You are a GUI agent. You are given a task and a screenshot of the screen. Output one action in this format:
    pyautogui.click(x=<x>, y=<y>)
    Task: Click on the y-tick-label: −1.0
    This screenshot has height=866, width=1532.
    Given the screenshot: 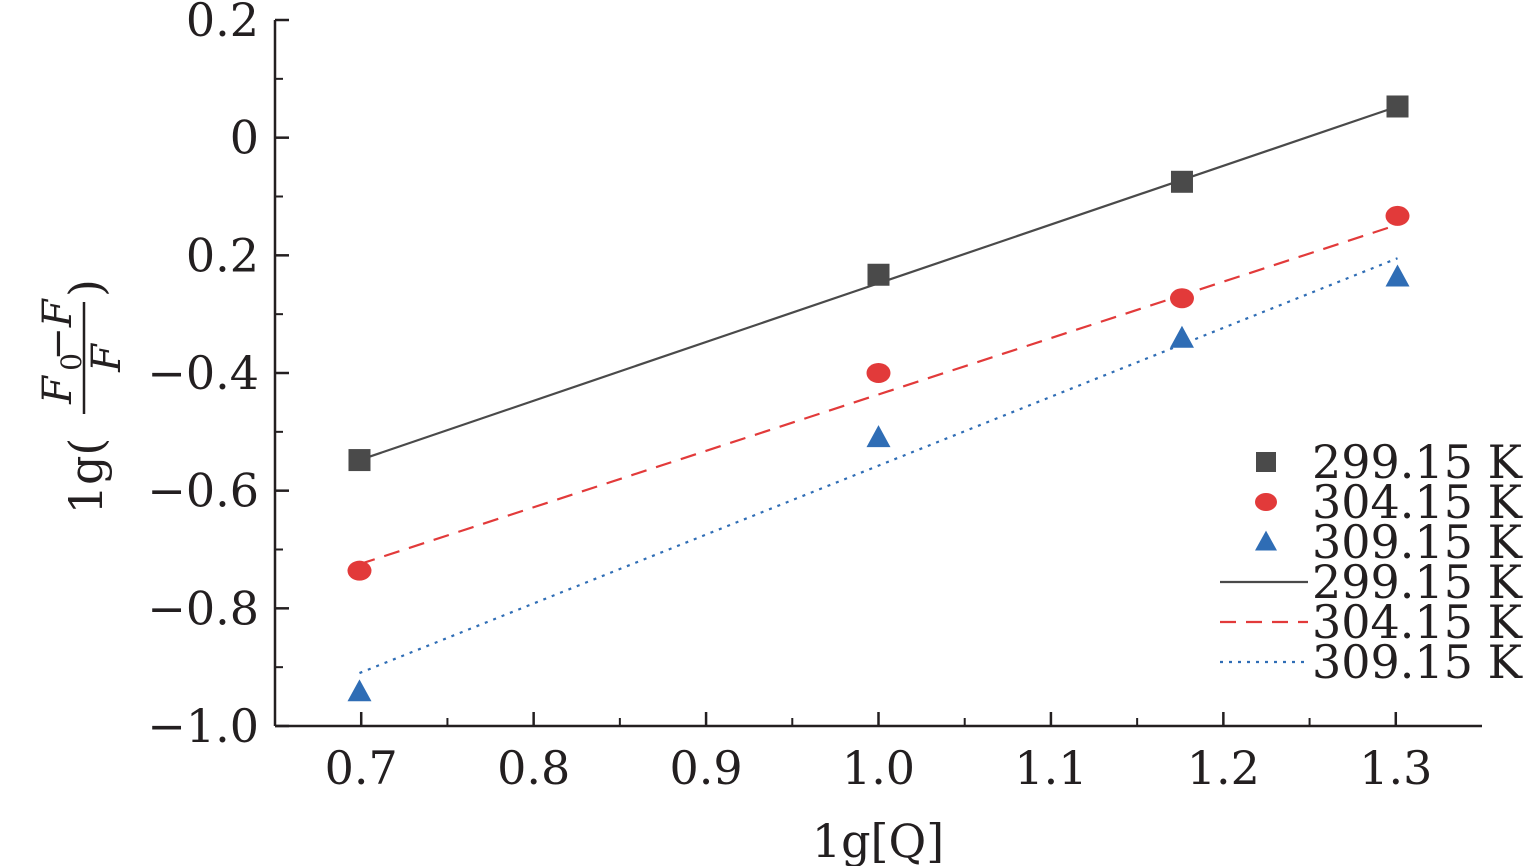 What is the action you would take?
    pyautogui.click(x=203, y=726)
    